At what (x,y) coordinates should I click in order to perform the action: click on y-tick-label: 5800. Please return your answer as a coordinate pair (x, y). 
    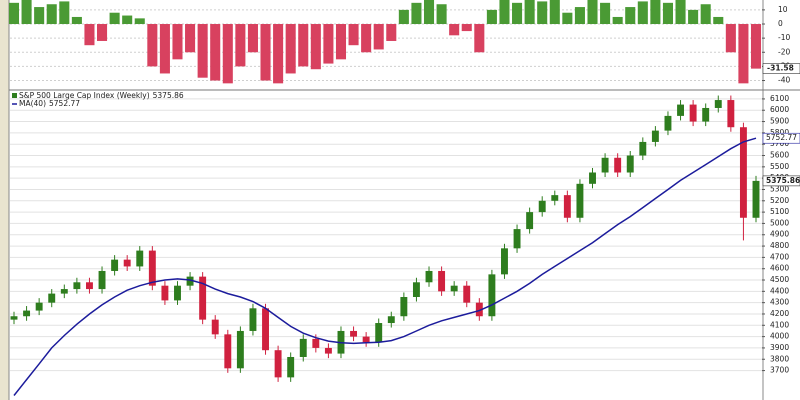
    Looking at the image, I should click on (779, 132).